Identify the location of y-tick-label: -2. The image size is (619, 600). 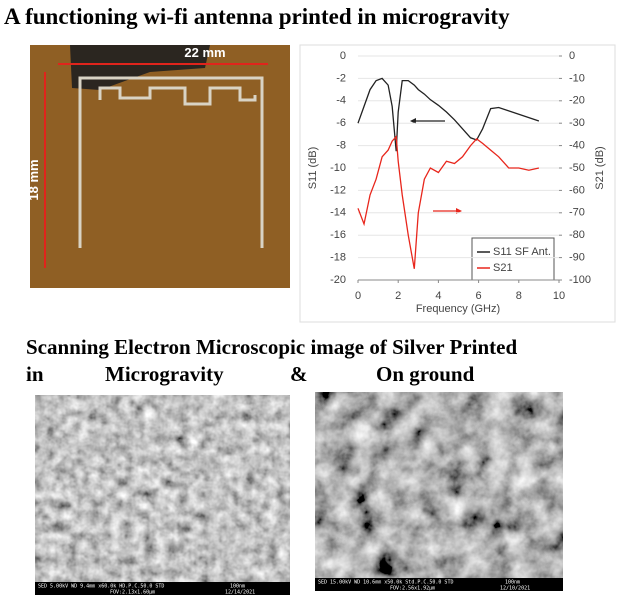
(341, 78).